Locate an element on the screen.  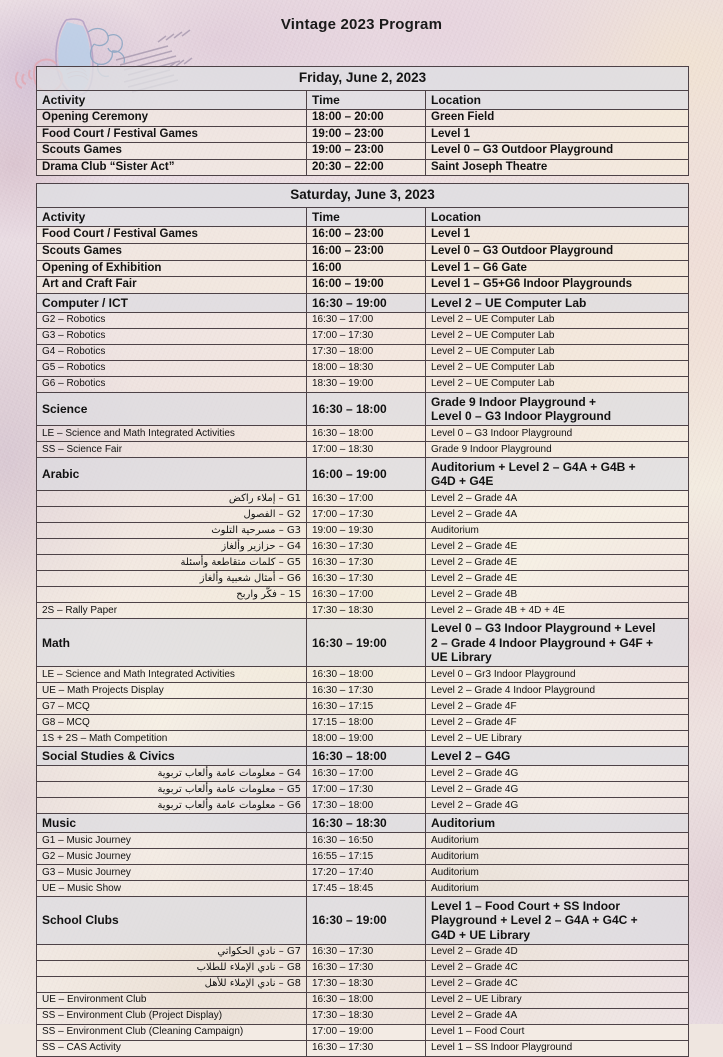
table-spacer is located at coordinates (363, 180).